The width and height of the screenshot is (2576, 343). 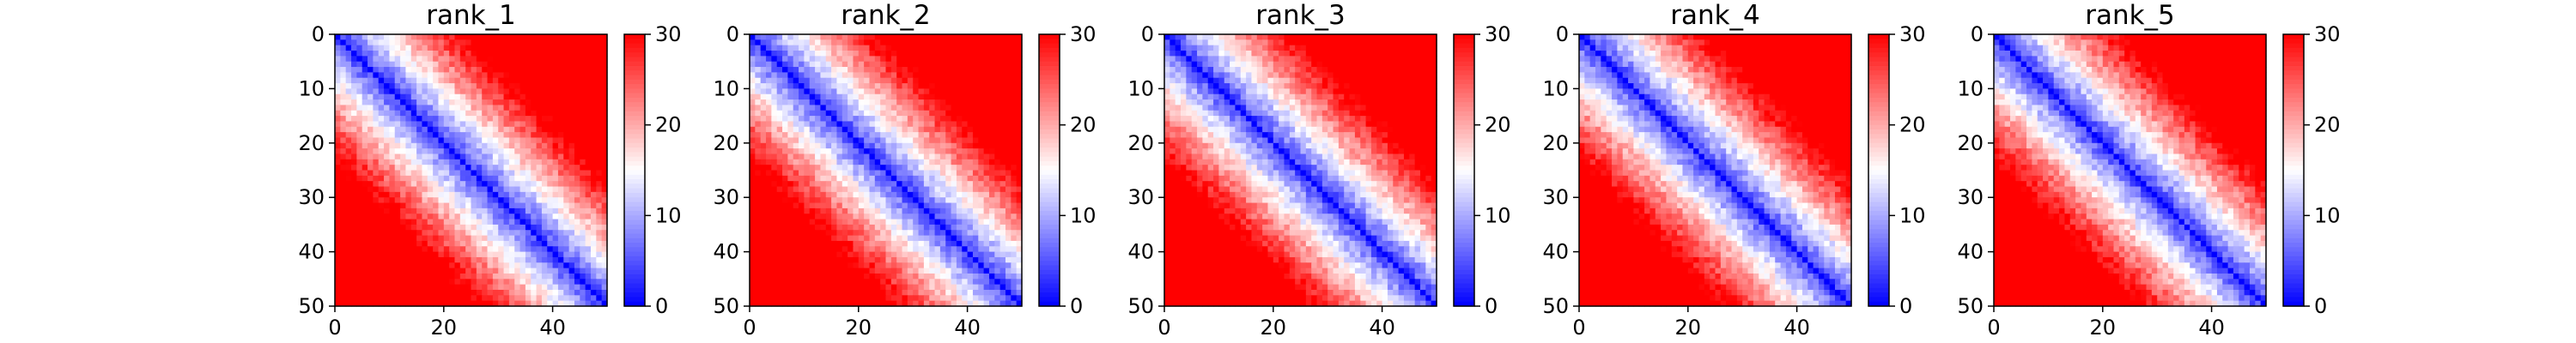 I want to click on chart-title: rank_4, so click(x=1715, y=16).